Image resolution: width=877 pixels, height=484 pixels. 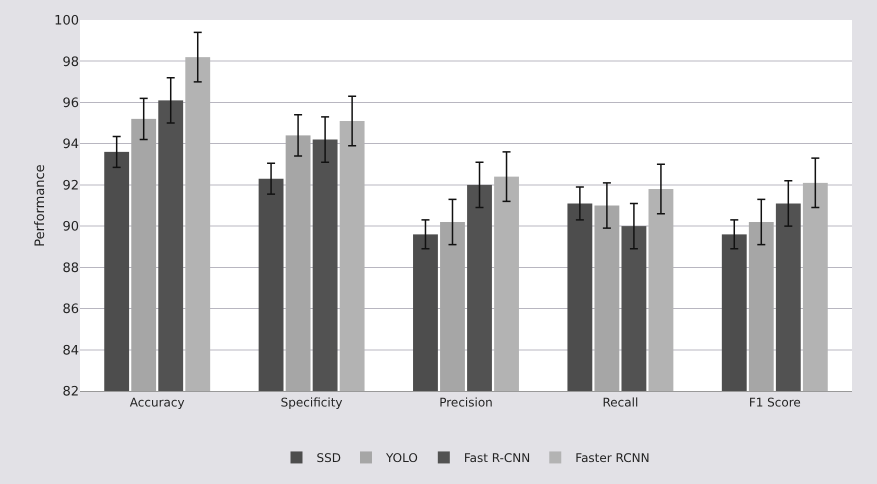 What do you see at coordinates (612, 458) in the screenshot?
I see `legend-label: Faster RCNN` at bounding box center [612, 458].